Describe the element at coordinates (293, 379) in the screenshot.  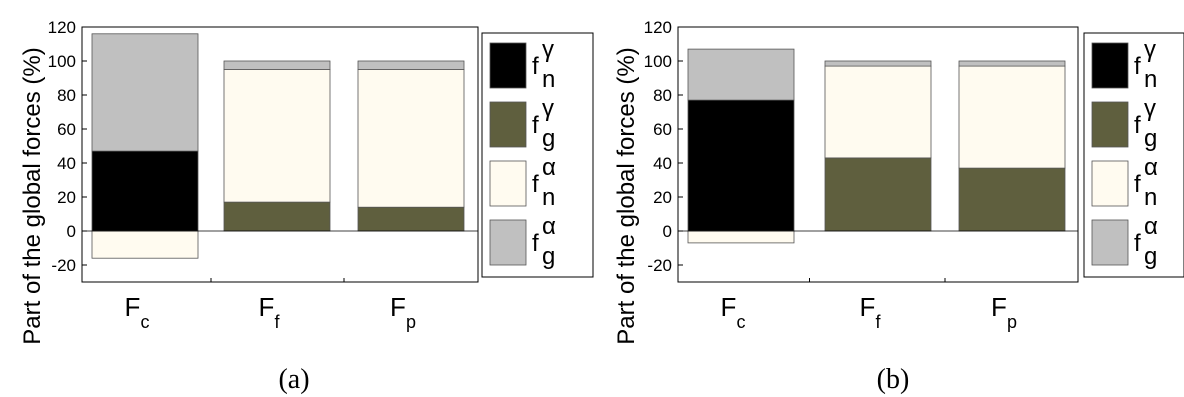
I see `panel-caption: (a)` at that location.